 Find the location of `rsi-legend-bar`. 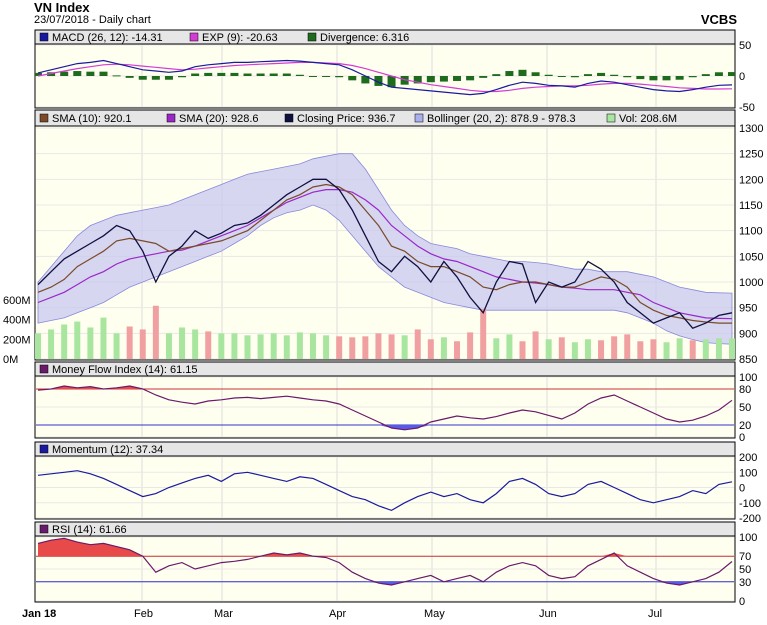

rsi-legend-bar is located at coordinates (385, 529).